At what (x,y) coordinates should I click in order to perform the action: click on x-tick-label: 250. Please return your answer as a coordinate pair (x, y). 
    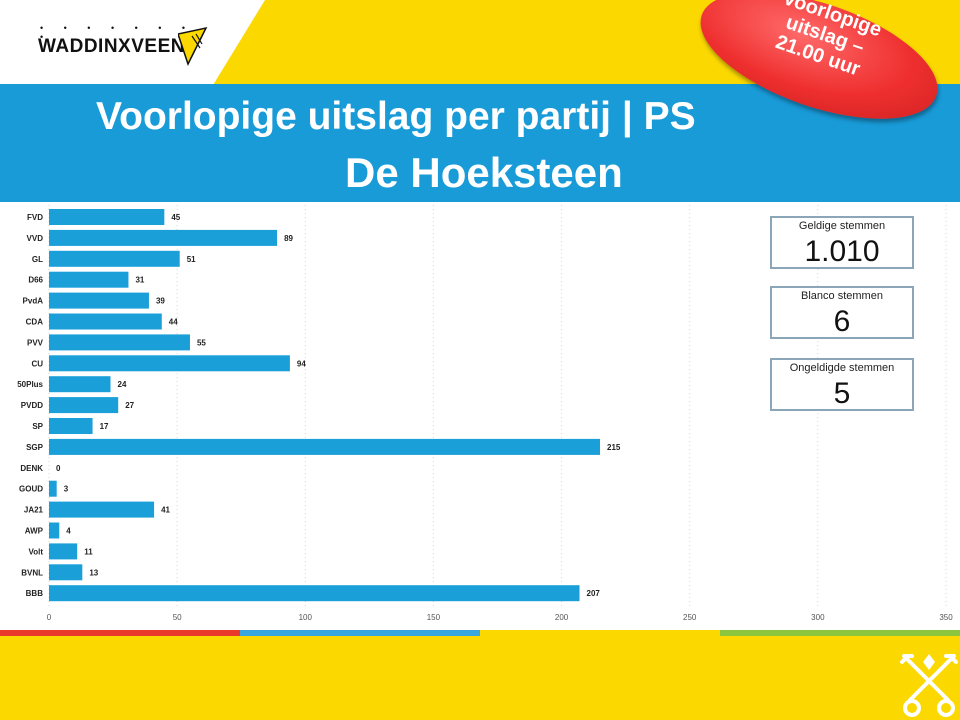
    Looking at the image, I should click on (690, 617).